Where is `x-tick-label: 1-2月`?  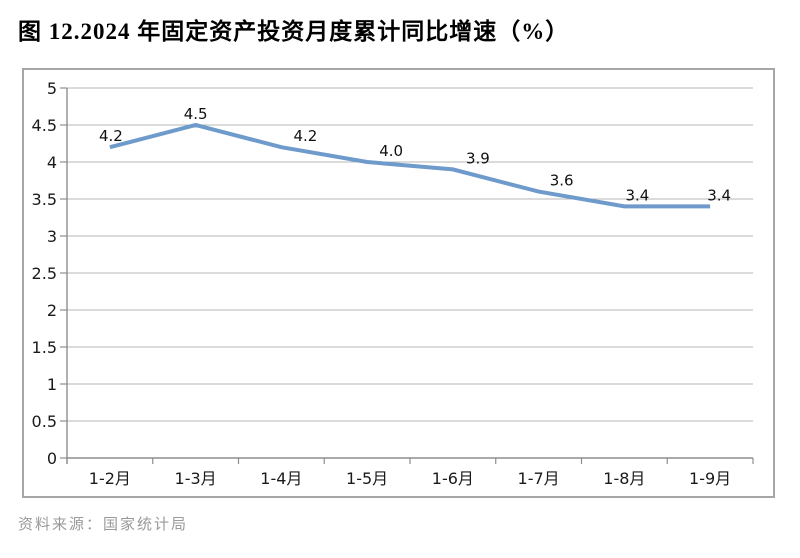 x-tick-label: 1-2月 is located at coordinates (110, 478).